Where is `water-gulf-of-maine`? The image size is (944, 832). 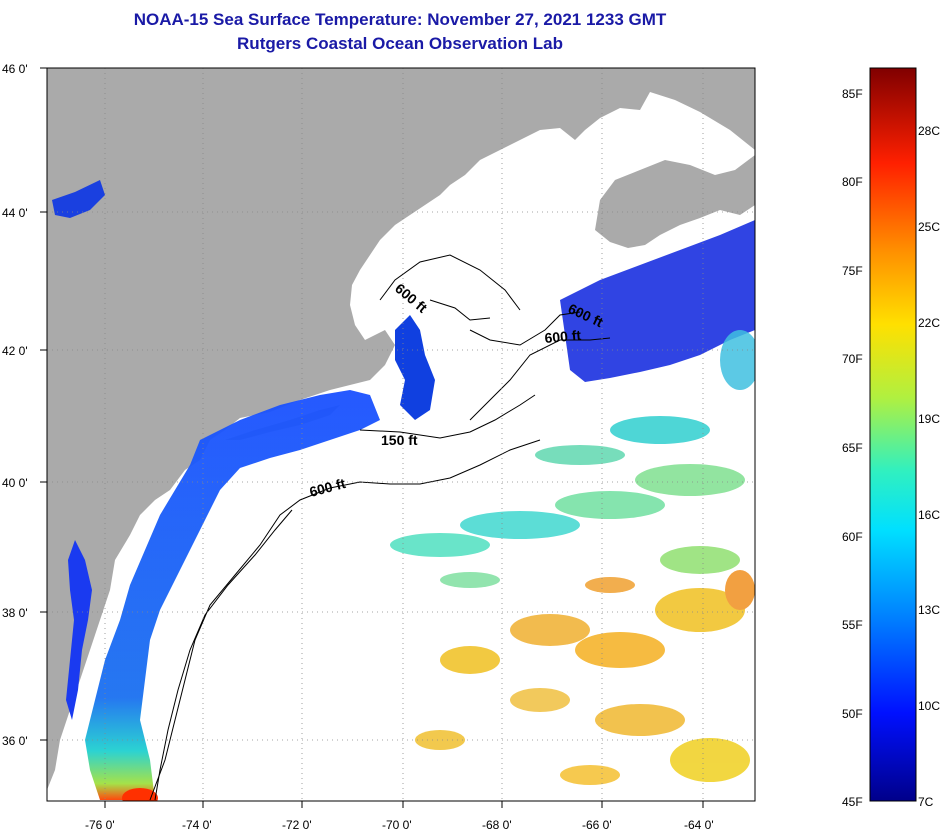 water-gulf-of-maine is located at coordinates (522, 225).